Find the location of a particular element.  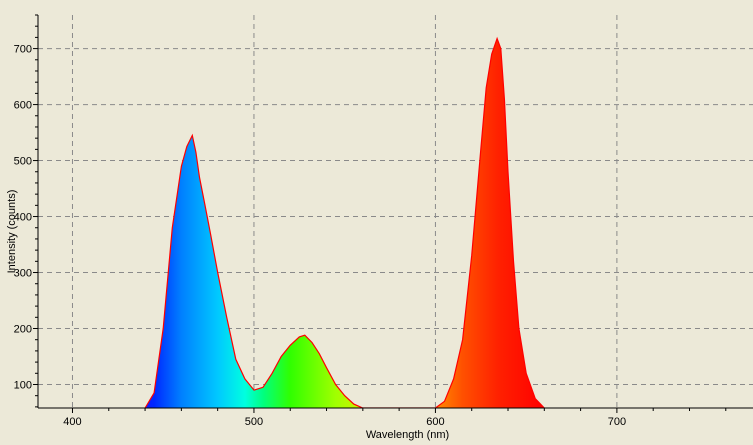

x-tick-label: 400 is located at coordinates (72, 422).